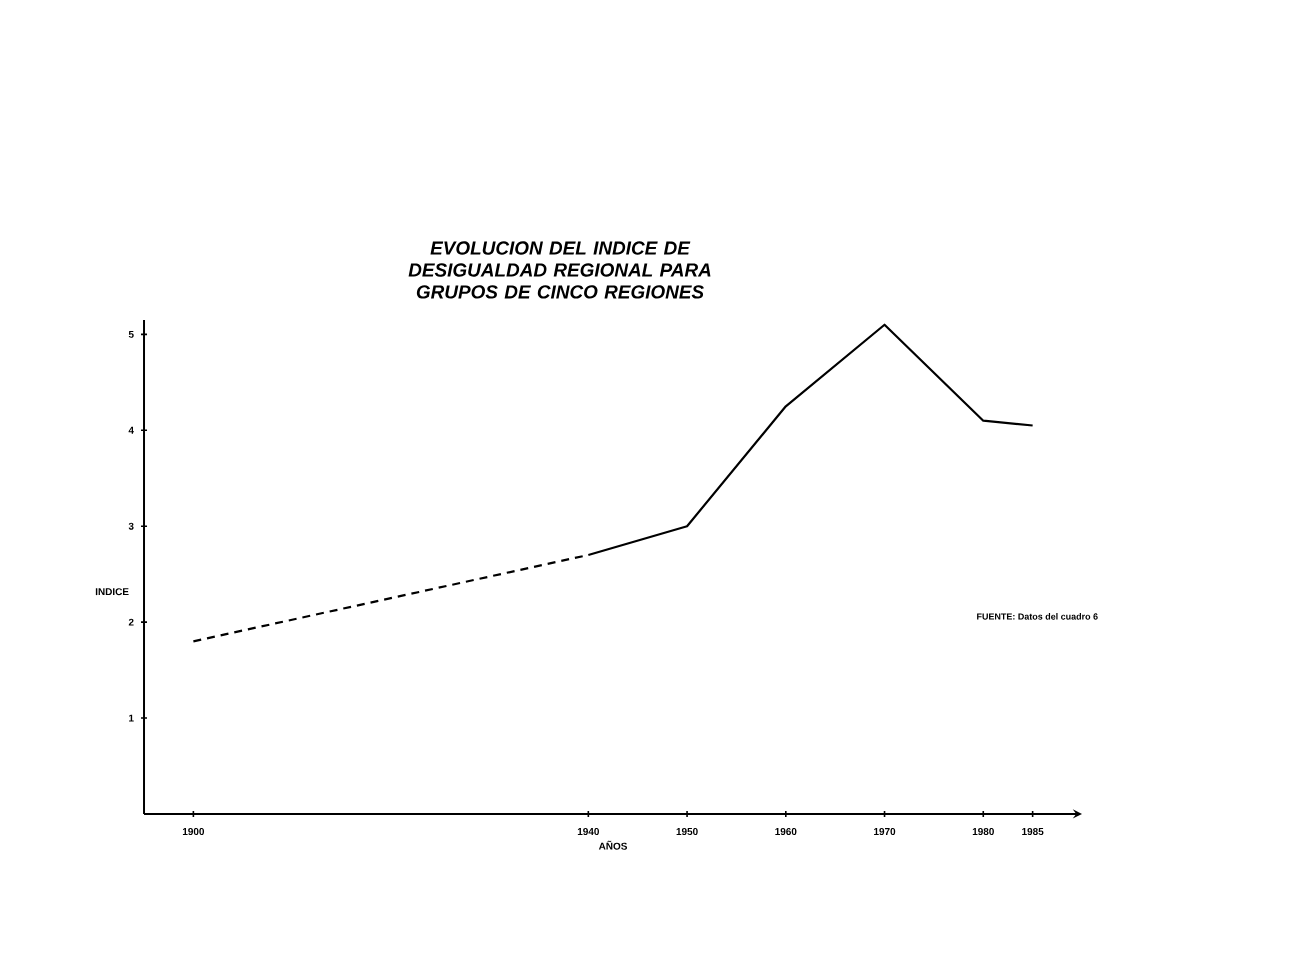 The width and height of the screenshot is (1312, 954). I want to click on chart-title: EVOLUCION DEL INDICE DE DESIGUALDAD REGIONAL PARA GRUPOS DE CINCO REGIONES, so click(559, 270).